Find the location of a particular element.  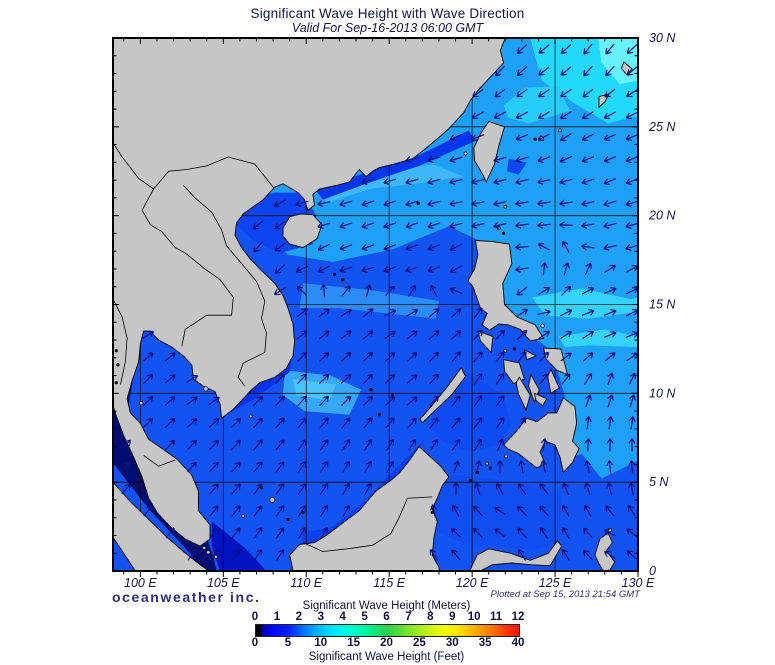

land-sulawesi is located at coordinates (516, 555).